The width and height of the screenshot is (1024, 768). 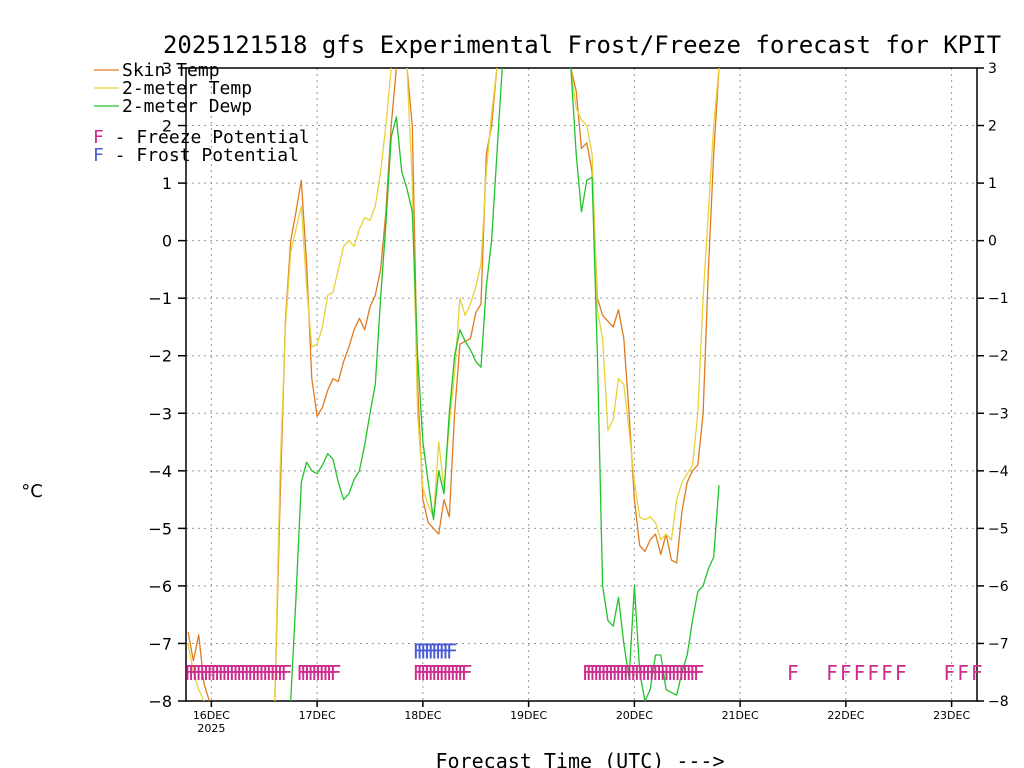 What do you see at coordinates (196, 155) in the screenshot?
I see `legend-label-frost: F - Frost Potential` at bounding box center [196, 155].